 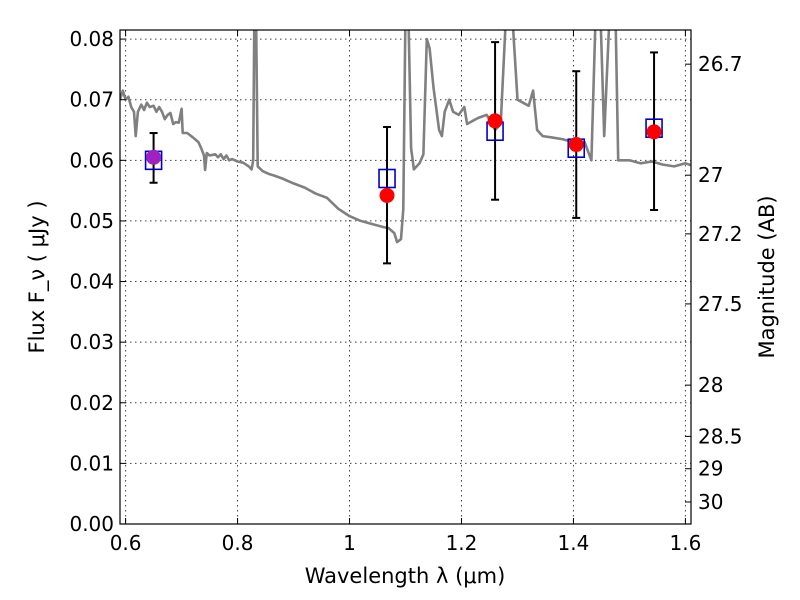 What do you see at coordinates (710, 385) in the screenshot?
I see `magnitude-tick-label: 28` at bounding box center [710, 385].